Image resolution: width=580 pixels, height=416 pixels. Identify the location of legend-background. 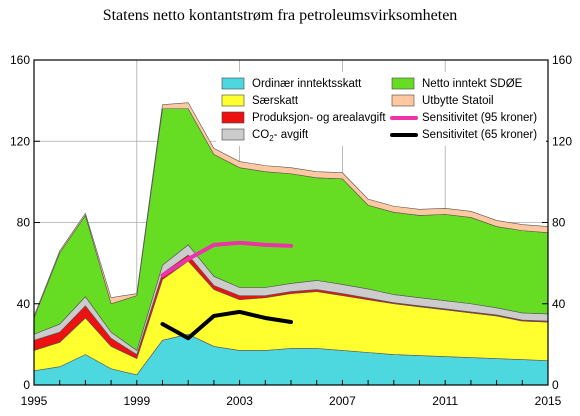
(381, 109).